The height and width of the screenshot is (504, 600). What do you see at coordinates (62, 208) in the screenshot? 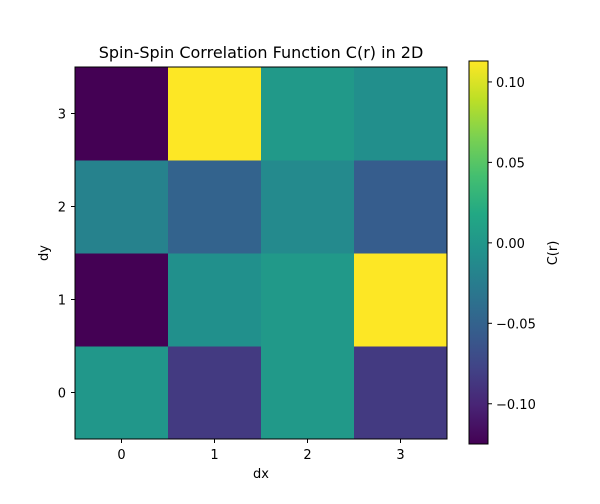
I see `y-tick-label: 2` at bounding box center [62, 208].